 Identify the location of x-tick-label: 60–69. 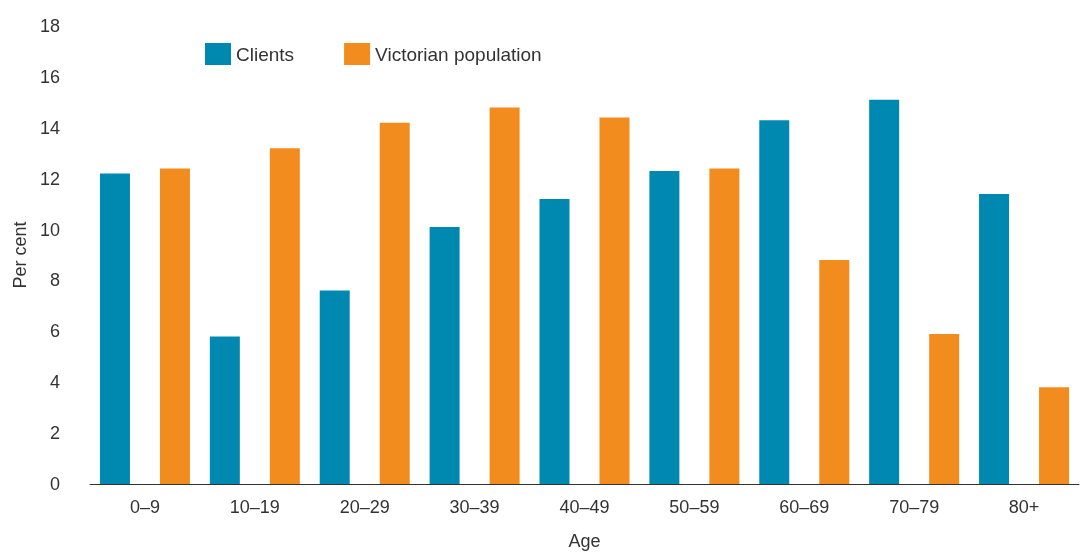
(804, 507).